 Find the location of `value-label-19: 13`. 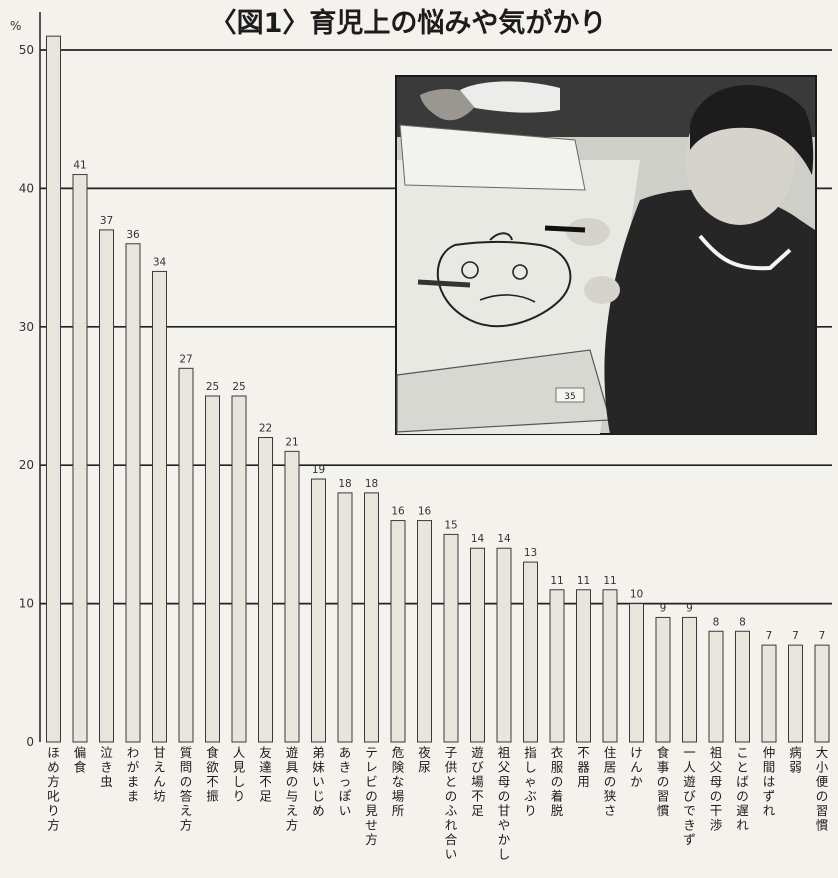

value-label-19: 13 is located at coordinates (530, 553).